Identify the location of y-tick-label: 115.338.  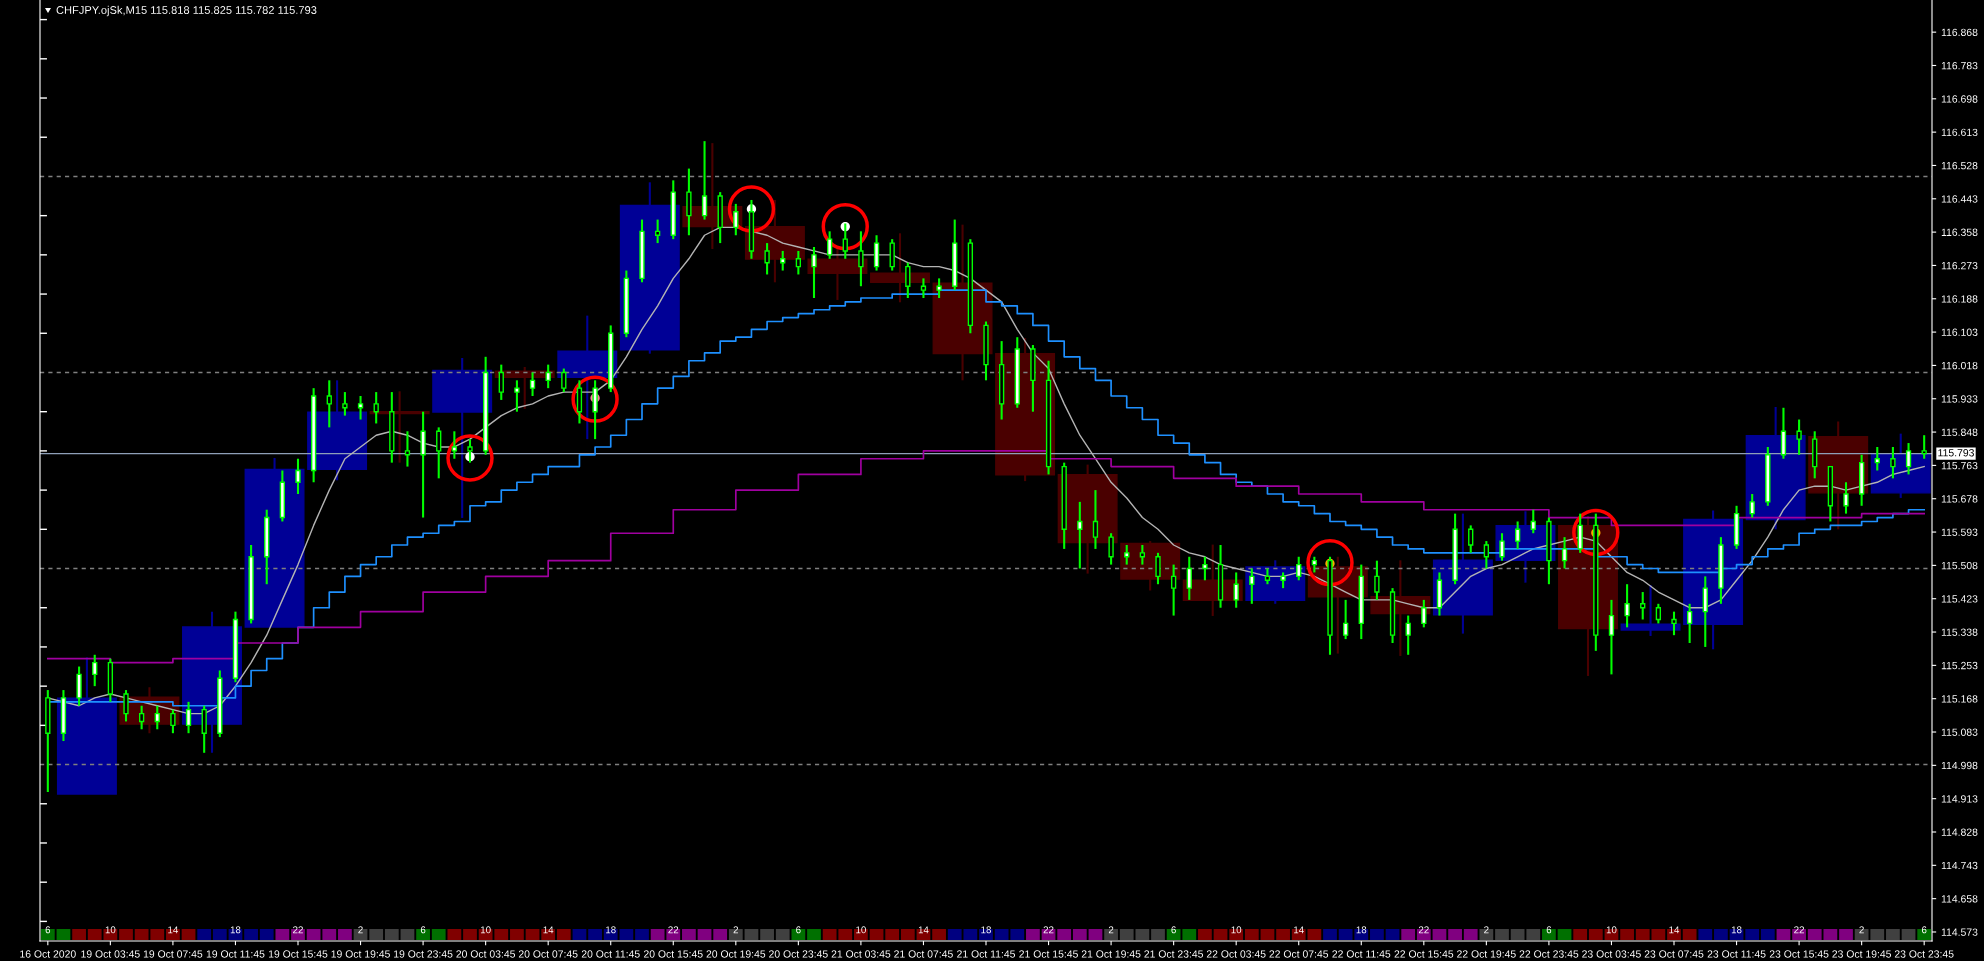
(1959, 632).